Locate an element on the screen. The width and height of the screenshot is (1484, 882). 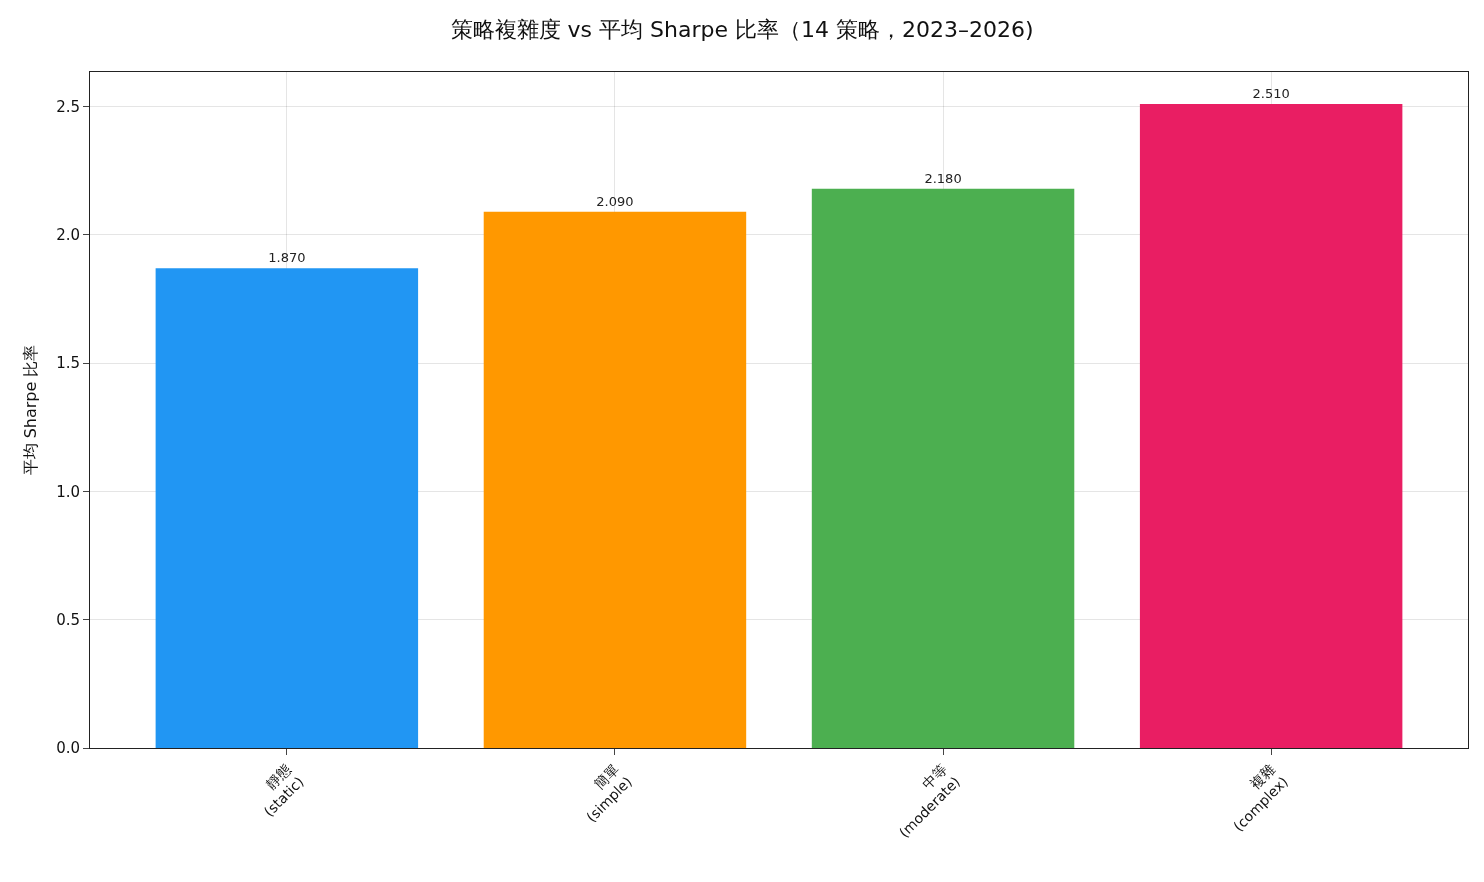
y-axis-title: 平均 Sharpe 比率 is located at coordinates (31, 410).